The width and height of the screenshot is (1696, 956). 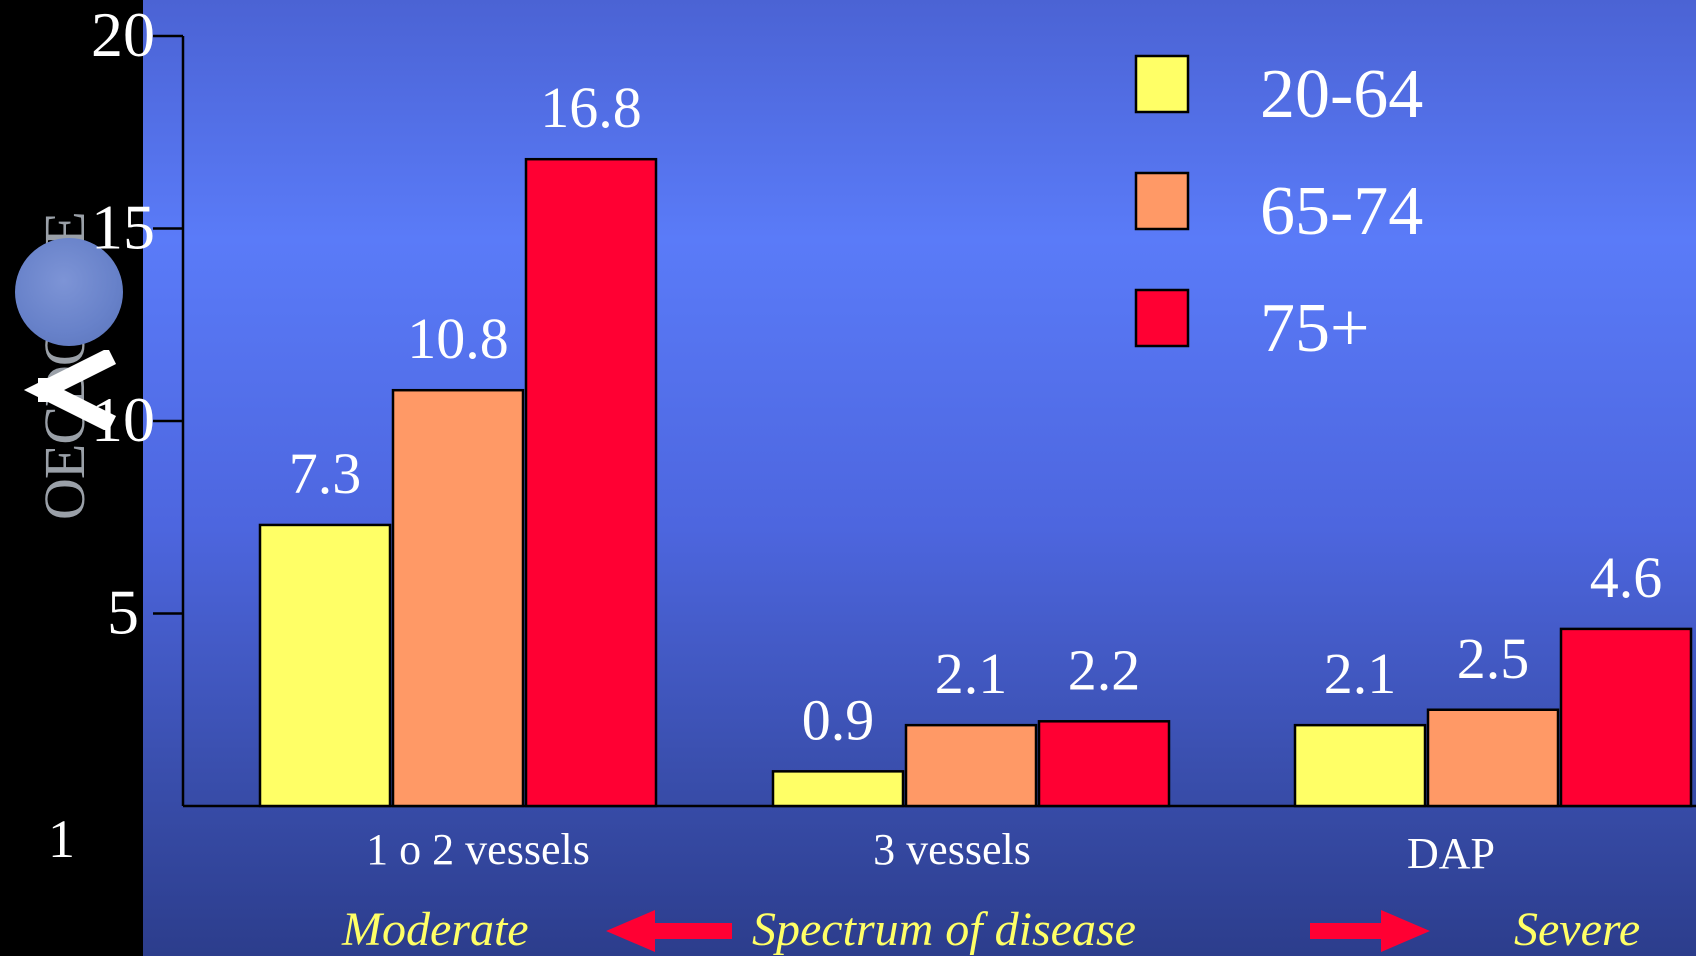 I want to click on y-tick-label: 15, so click(x=123, y=227).